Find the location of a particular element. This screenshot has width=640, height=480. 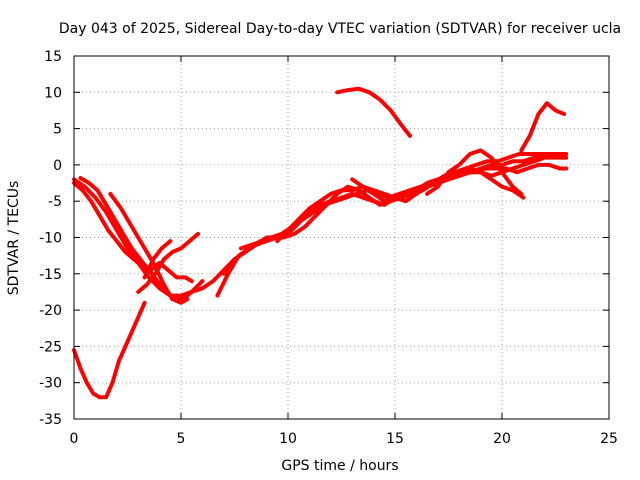

y-tick-label: 5 is located at coordinates (57, 130).